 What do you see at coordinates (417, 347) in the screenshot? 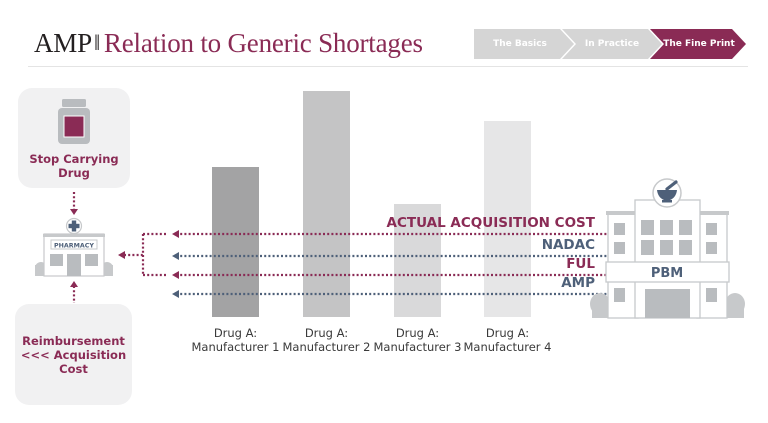
I see `x-tick-line2: Manufacturer 3` at bounding box center [417, 347].